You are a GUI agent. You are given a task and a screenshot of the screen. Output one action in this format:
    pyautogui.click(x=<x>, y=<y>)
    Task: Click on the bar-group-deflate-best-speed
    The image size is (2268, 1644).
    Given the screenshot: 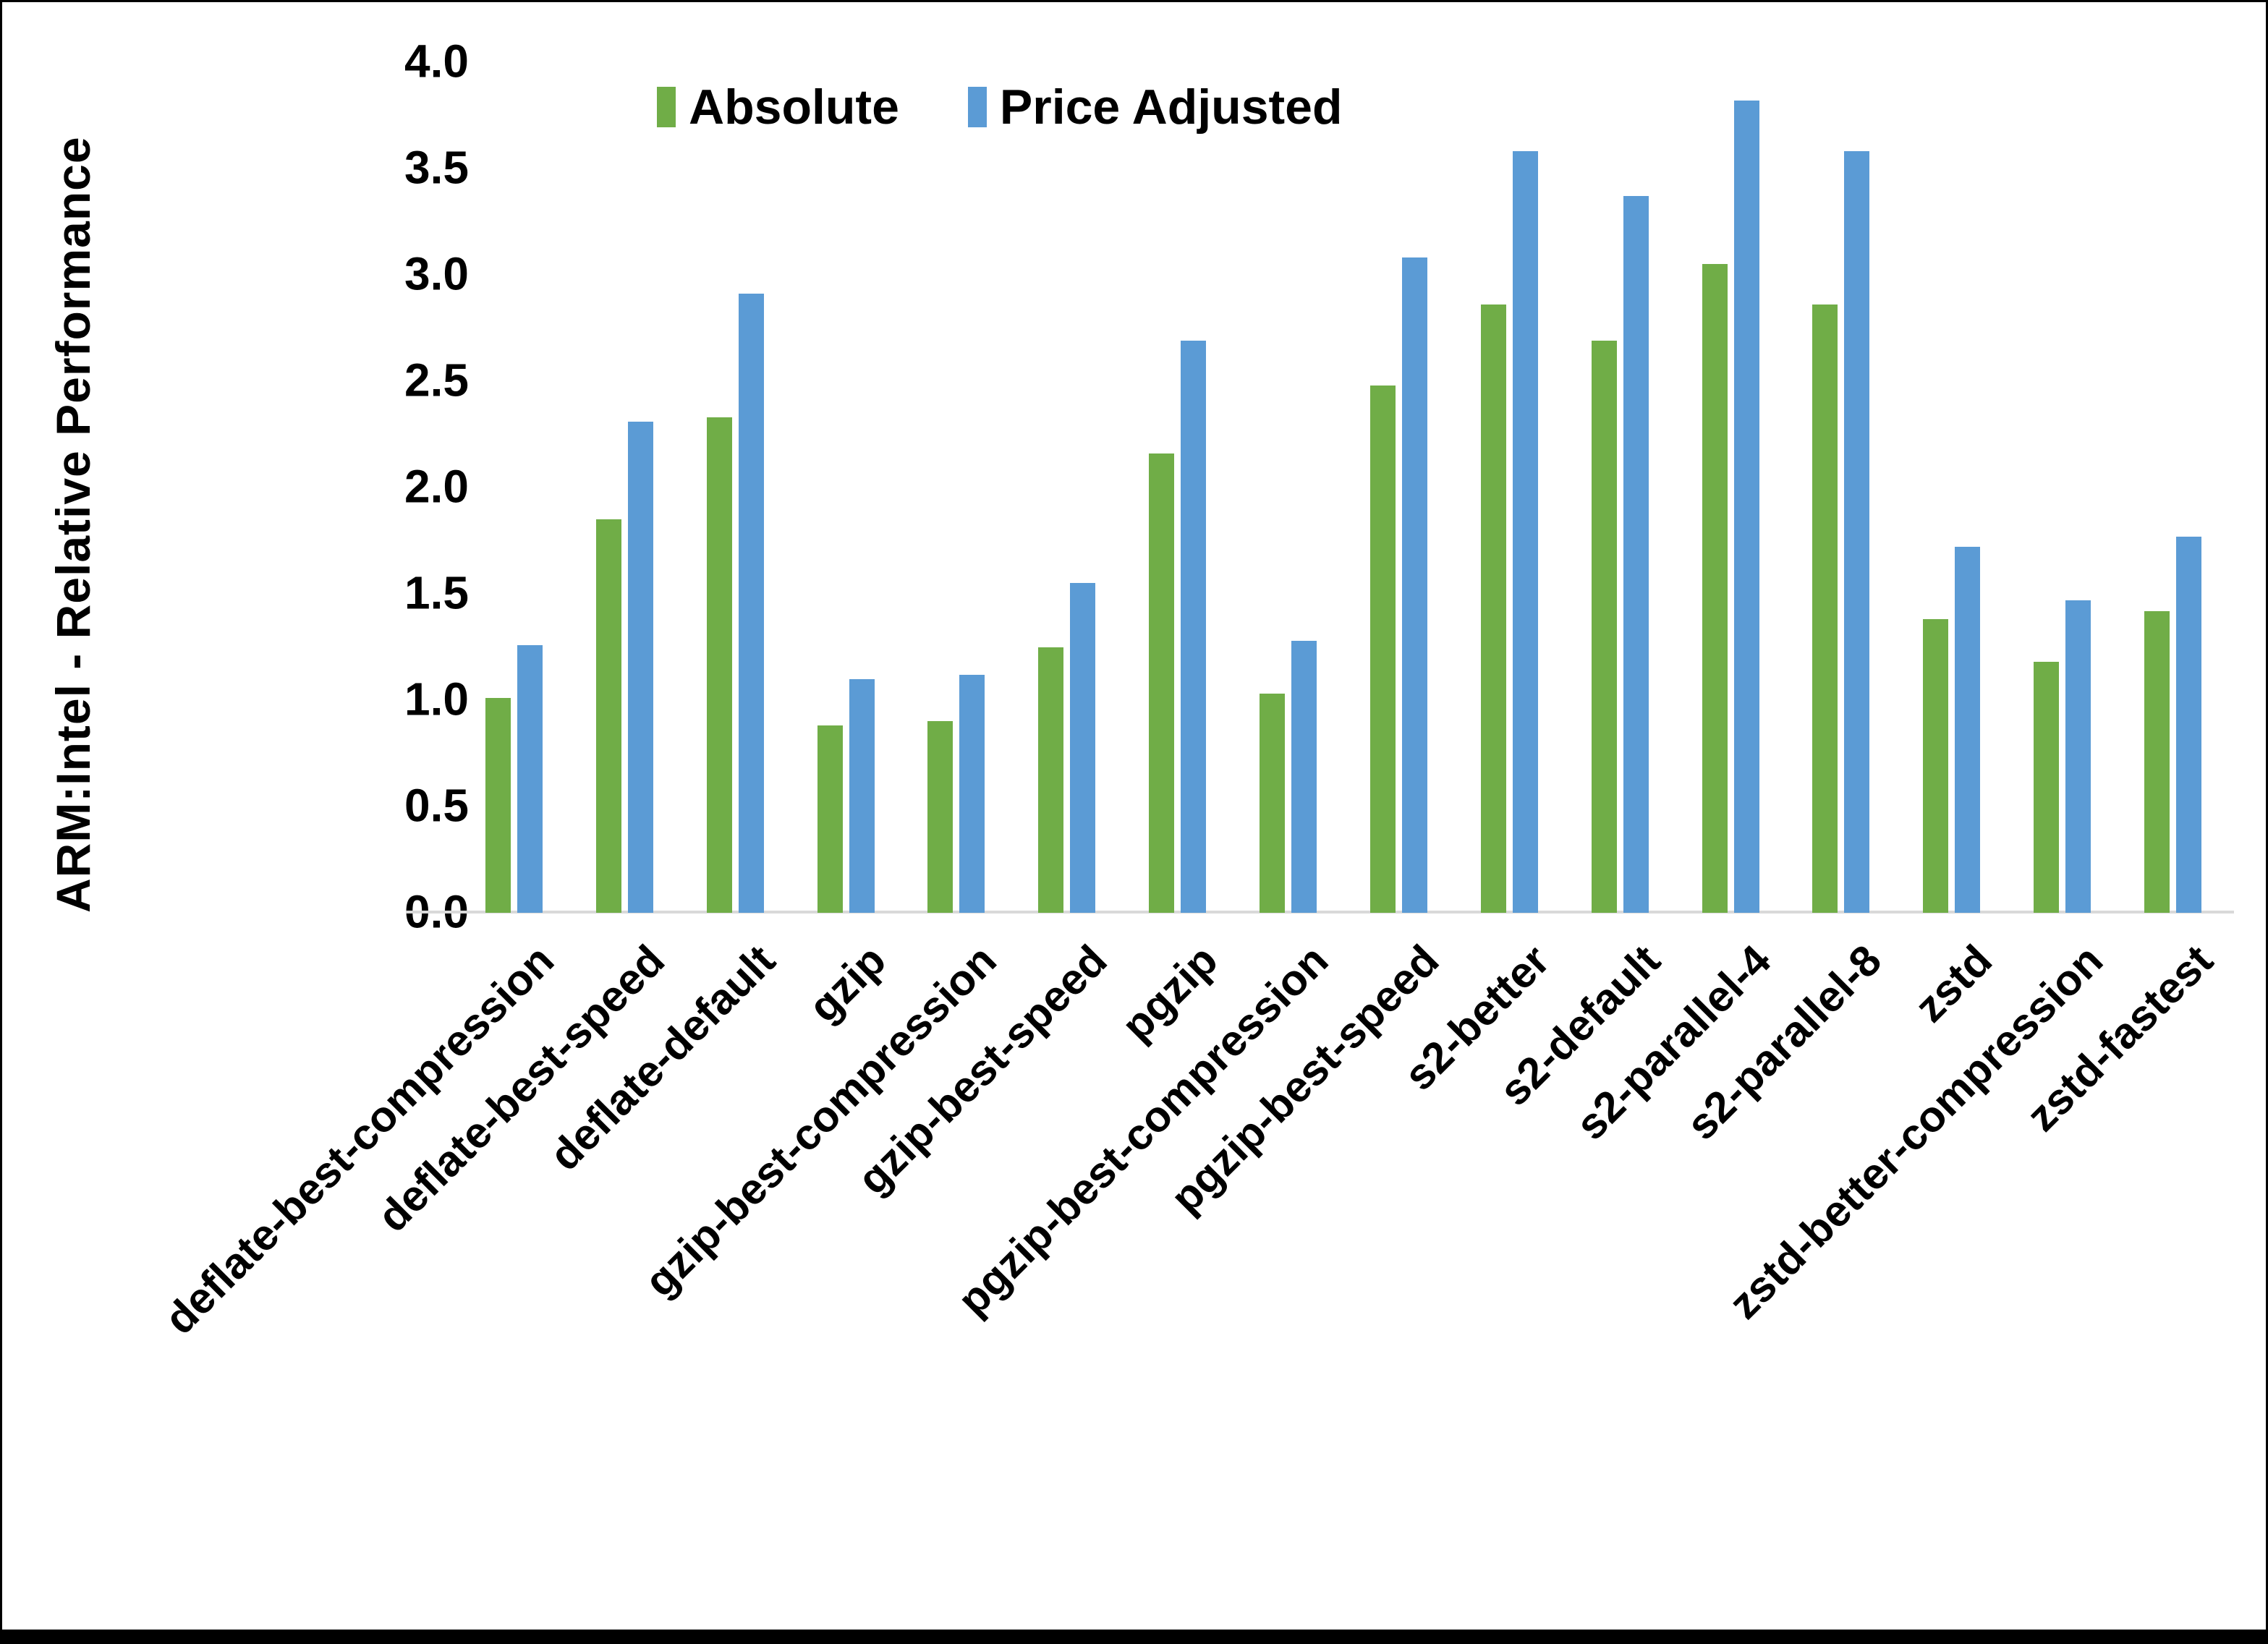 What is the action you would take?
    pyautogui.click(x=624, y=487)
    